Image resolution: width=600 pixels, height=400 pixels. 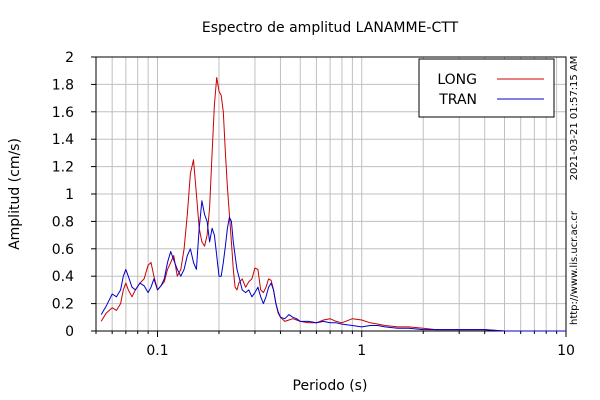 What do you see at coordinates (63, 85) in the screenshot?
I see `y-tick-label: 1.8` at bounding box center [63, 85].